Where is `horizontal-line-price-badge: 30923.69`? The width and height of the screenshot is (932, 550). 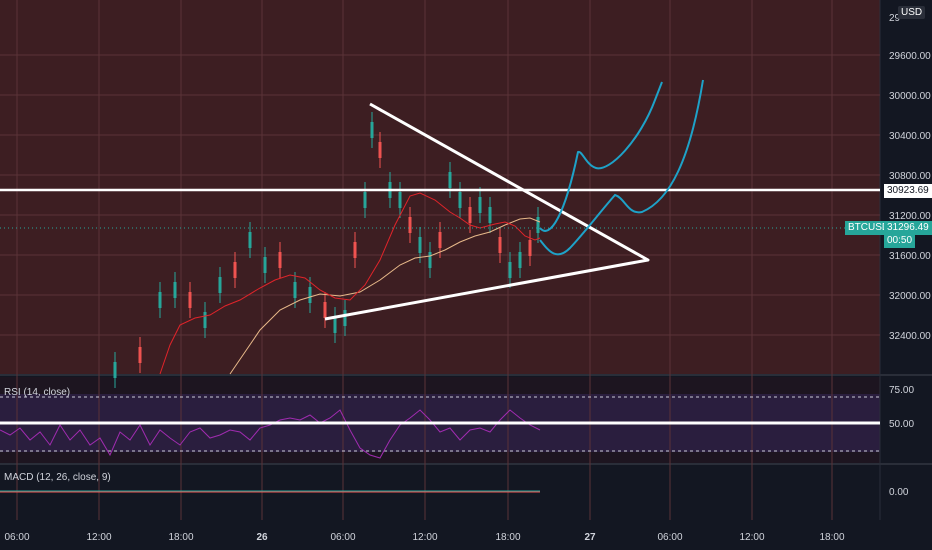 horizontal-line-price-badge: 30923.69 is located at coordinates (908, 191).